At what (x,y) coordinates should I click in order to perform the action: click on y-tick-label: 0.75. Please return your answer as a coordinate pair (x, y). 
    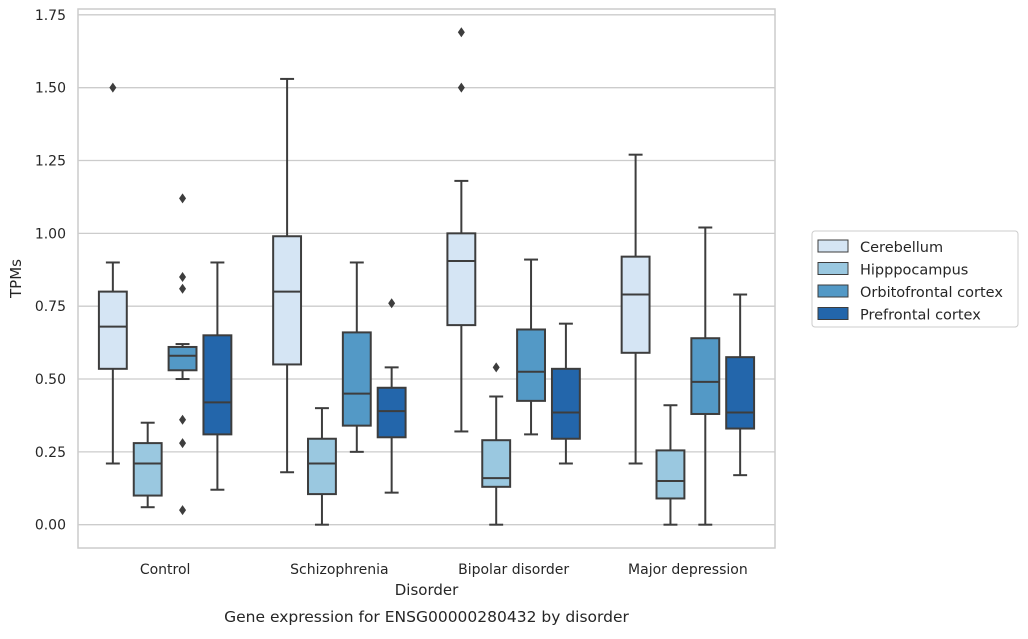
    Looking at the image, I should click on (50, 307).